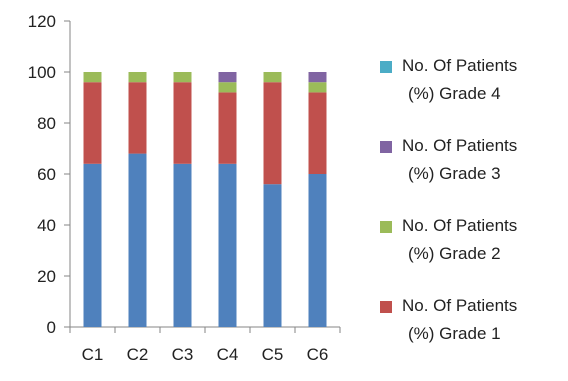 Image resolution: width=568 pixels, height=381 pixels. Describe the element at coordinates (42, 72) in the screenshot. I see `y-tick-label: 100` at that location.